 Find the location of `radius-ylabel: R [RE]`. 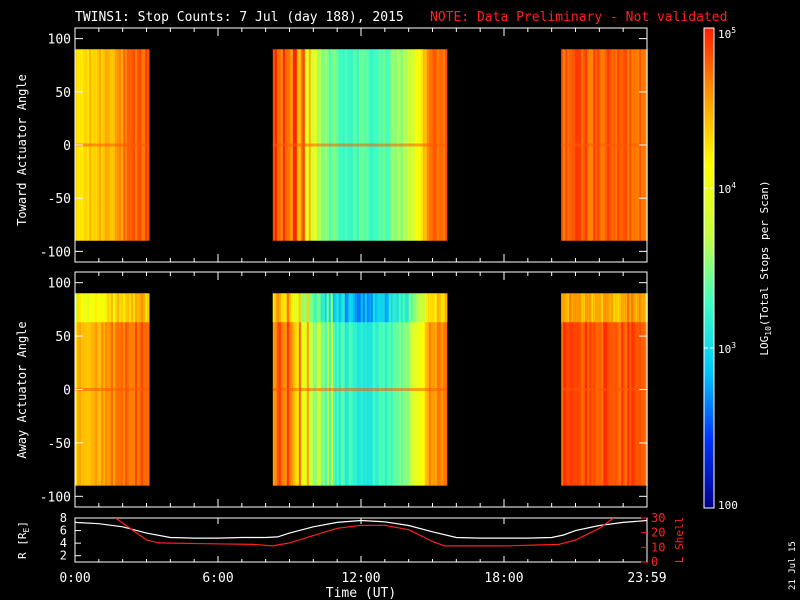

radius-ylabel: R [RE] is located at coordinates (23, 540).